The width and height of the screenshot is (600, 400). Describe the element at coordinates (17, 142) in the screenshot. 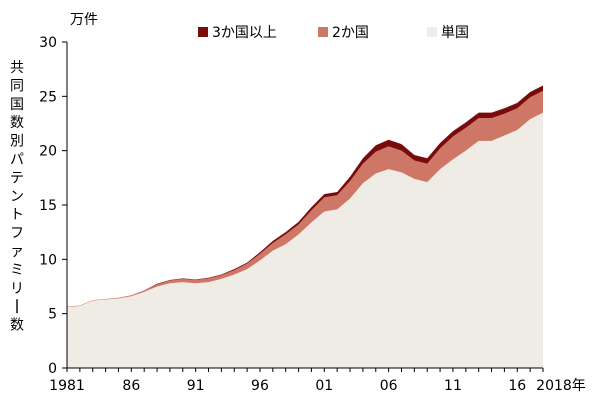

I see `y-label-char: 別` at that location.